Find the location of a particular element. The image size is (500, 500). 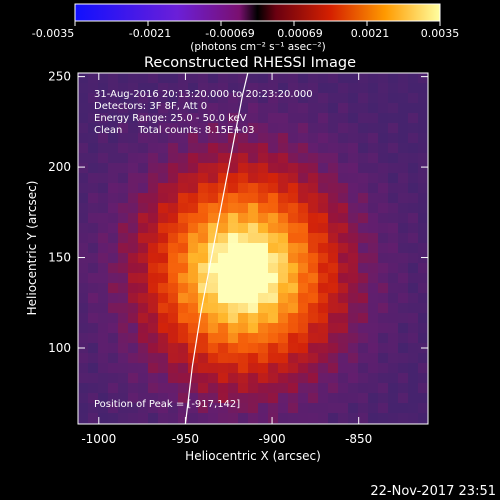

y-tick-label: 100 is located at coordinates (59, 348).